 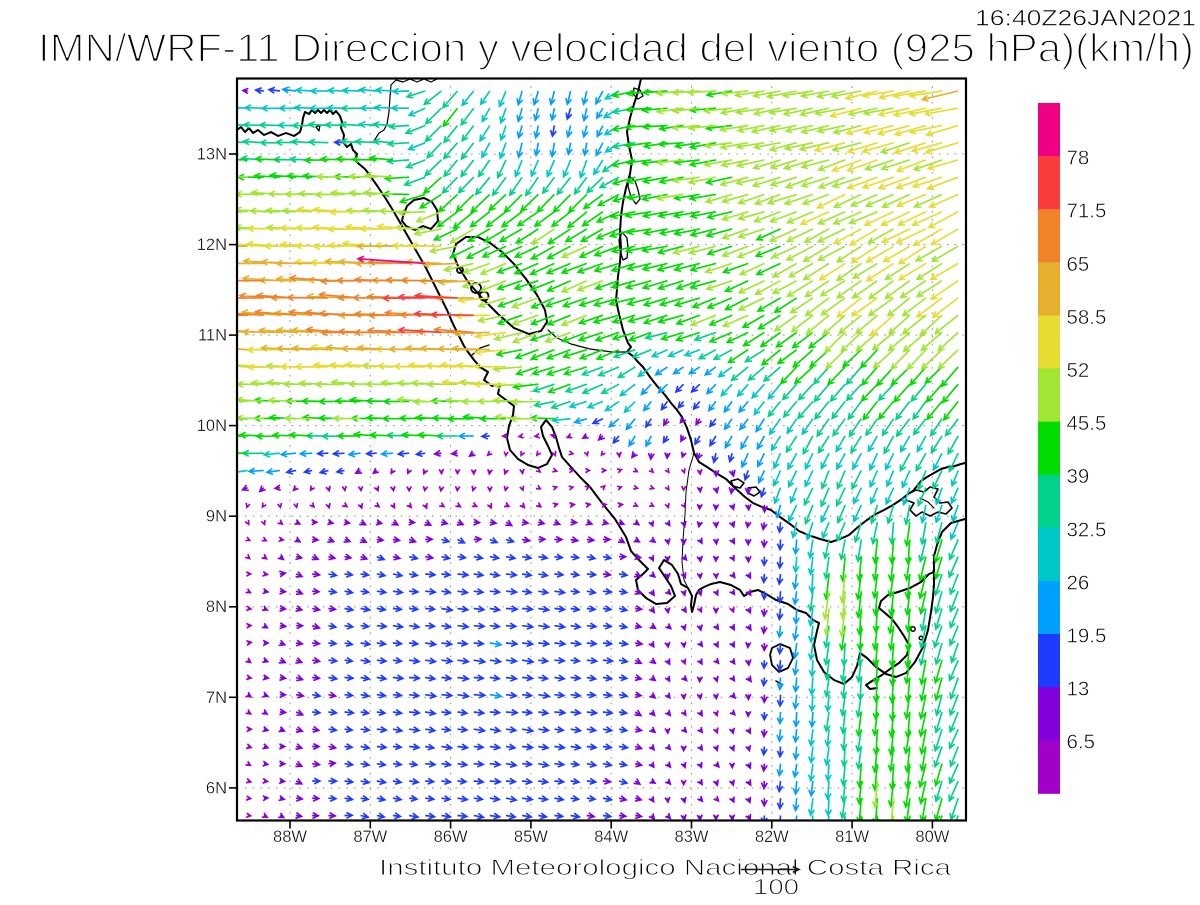 What do you see at coordinates (212, 336) in the screenshot?
I see `svg-text: 11N` at bounding box center [212, 336].